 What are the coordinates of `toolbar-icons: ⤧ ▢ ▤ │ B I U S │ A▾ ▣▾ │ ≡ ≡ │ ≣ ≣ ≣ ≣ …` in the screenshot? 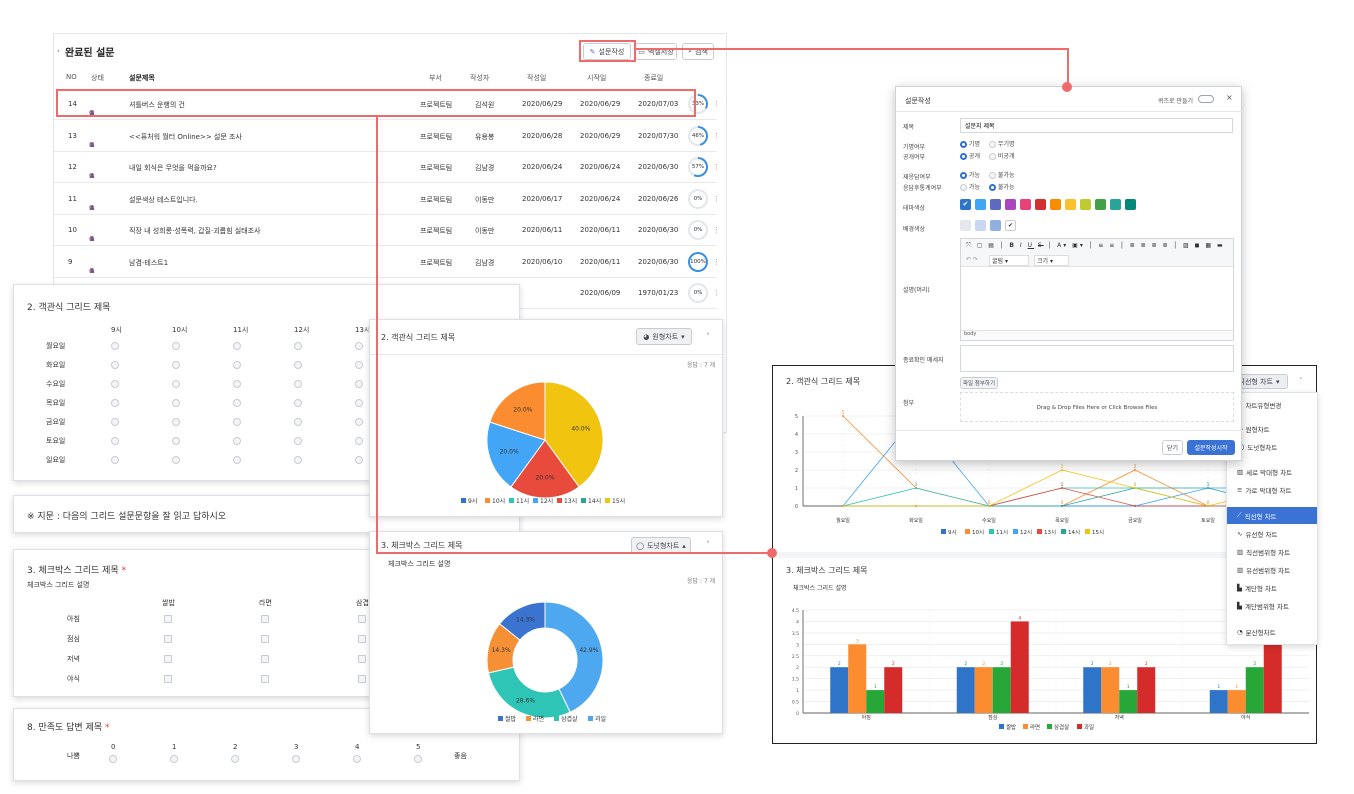 It's located at (1095, 245).